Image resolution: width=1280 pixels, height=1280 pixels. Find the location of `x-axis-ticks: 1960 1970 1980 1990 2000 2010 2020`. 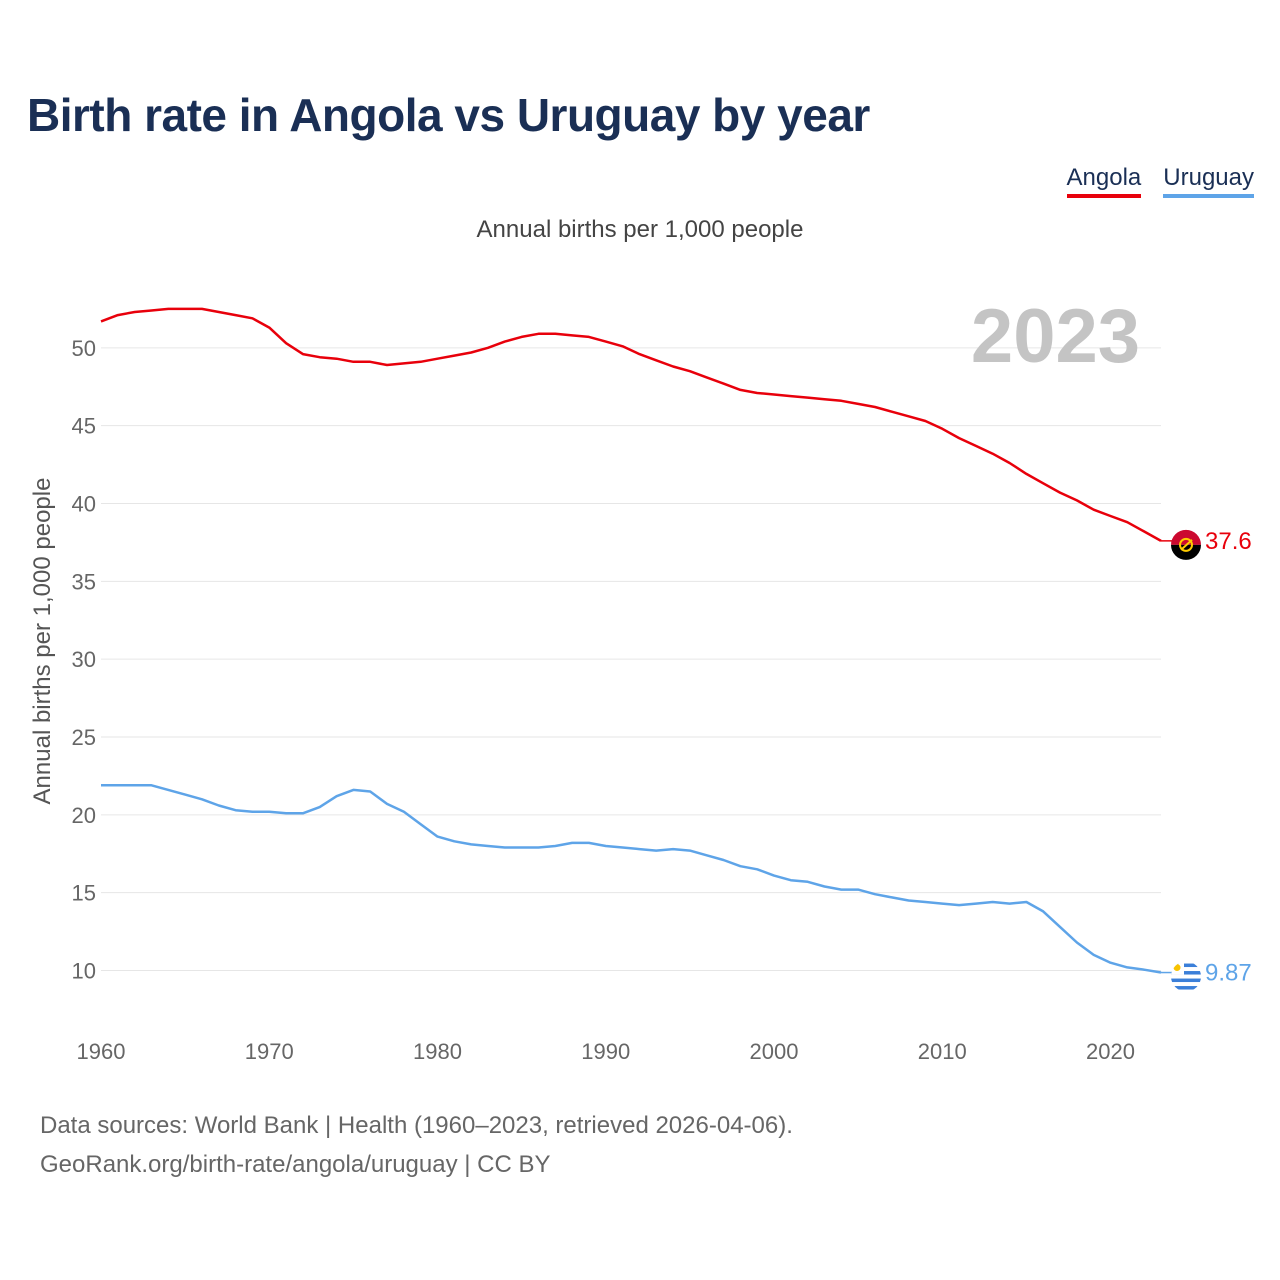

x-axis-ticks: 1960 1970 1980 1990 2000 2010 2020 is located at coordinates (606, 1051).